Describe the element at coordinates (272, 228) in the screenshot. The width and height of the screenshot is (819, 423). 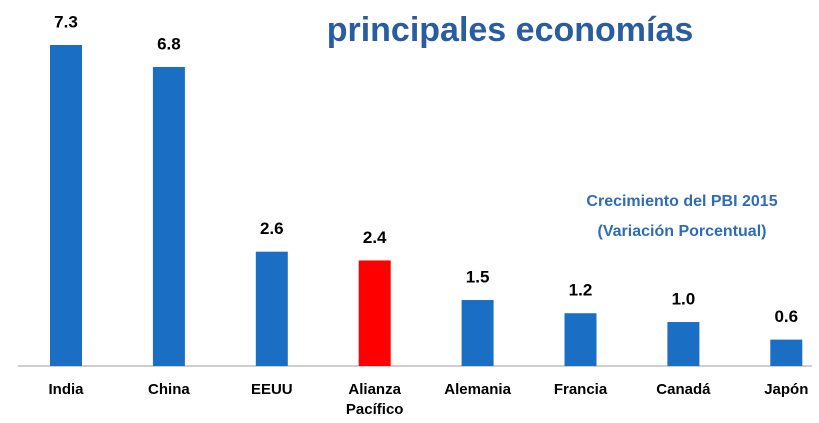
I see `value-label: 2.6` at that location.